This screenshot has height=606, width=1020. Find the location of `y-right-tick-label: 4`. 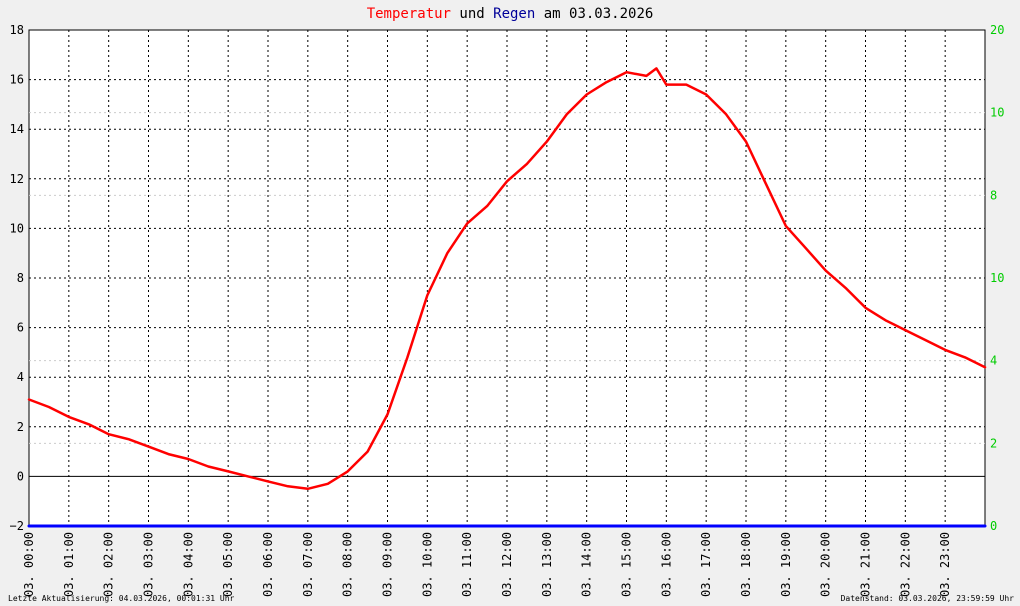

y-right-tick-label: 4 is located at coordinates (993, 361).